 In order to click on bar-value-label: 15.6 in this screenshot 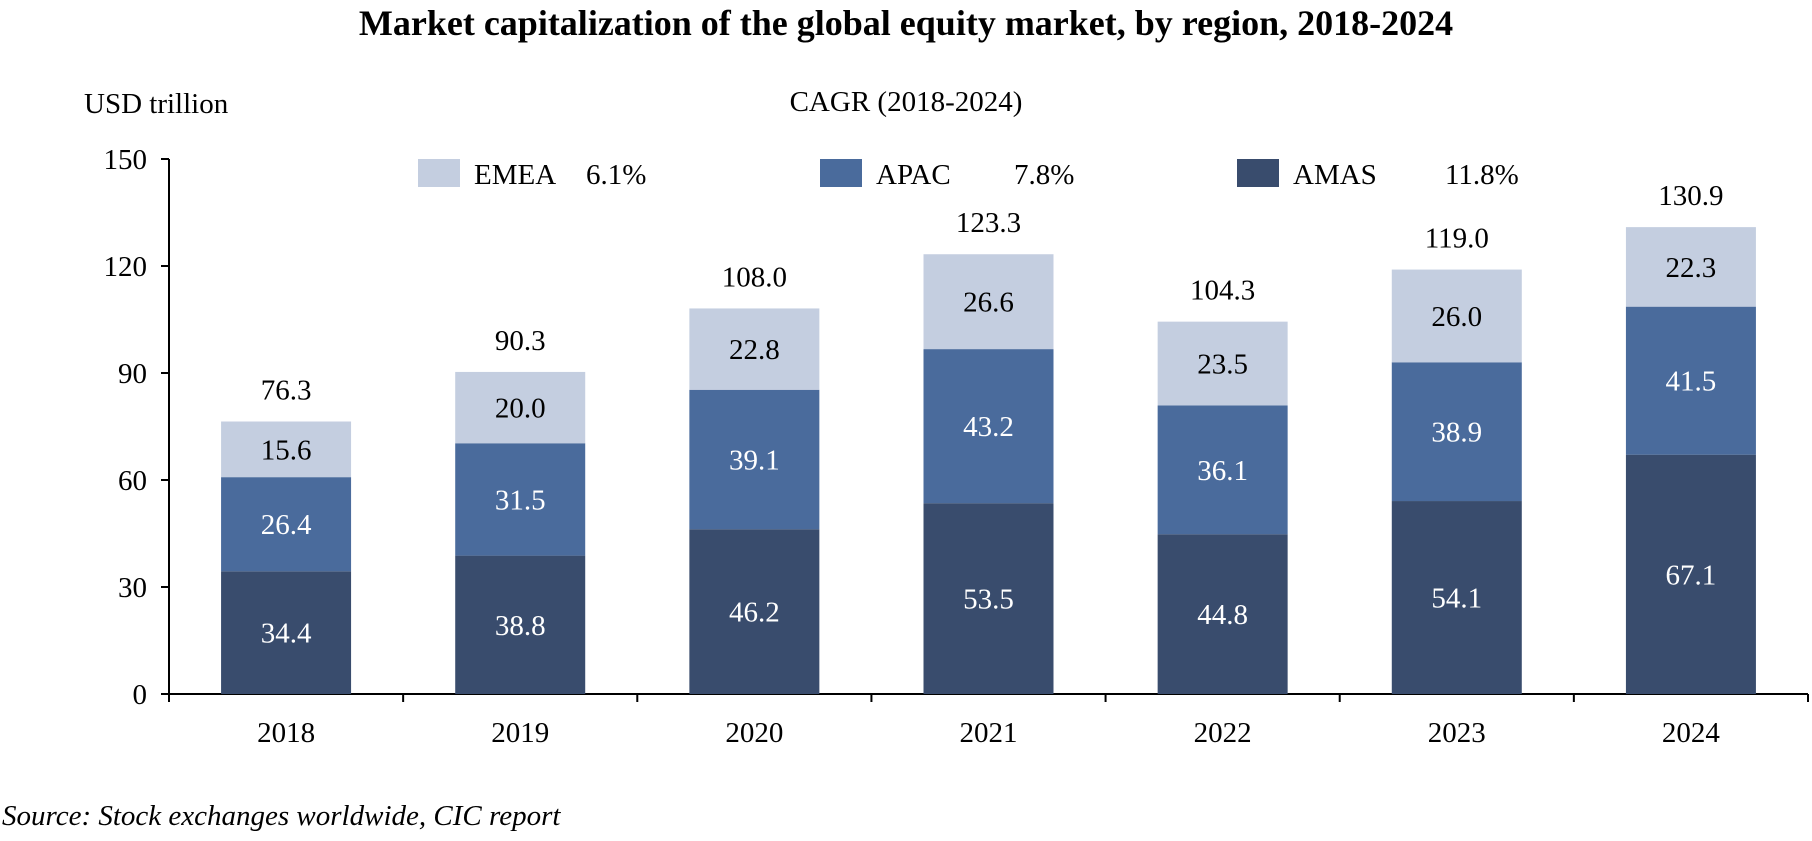, I will do `click(286, 450)`.